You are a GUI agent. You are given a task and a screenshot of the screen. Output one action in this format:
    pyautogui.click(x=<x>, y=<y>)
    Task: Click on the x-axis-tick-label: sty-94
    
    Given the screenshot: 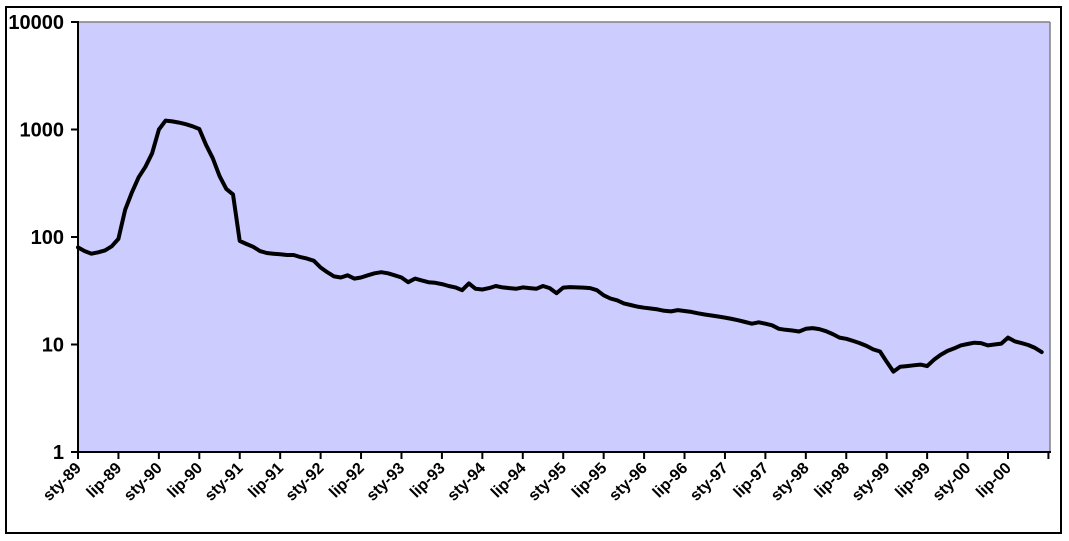 What is the action you would take?
    pyautogui.click(x=466, y=482)
    